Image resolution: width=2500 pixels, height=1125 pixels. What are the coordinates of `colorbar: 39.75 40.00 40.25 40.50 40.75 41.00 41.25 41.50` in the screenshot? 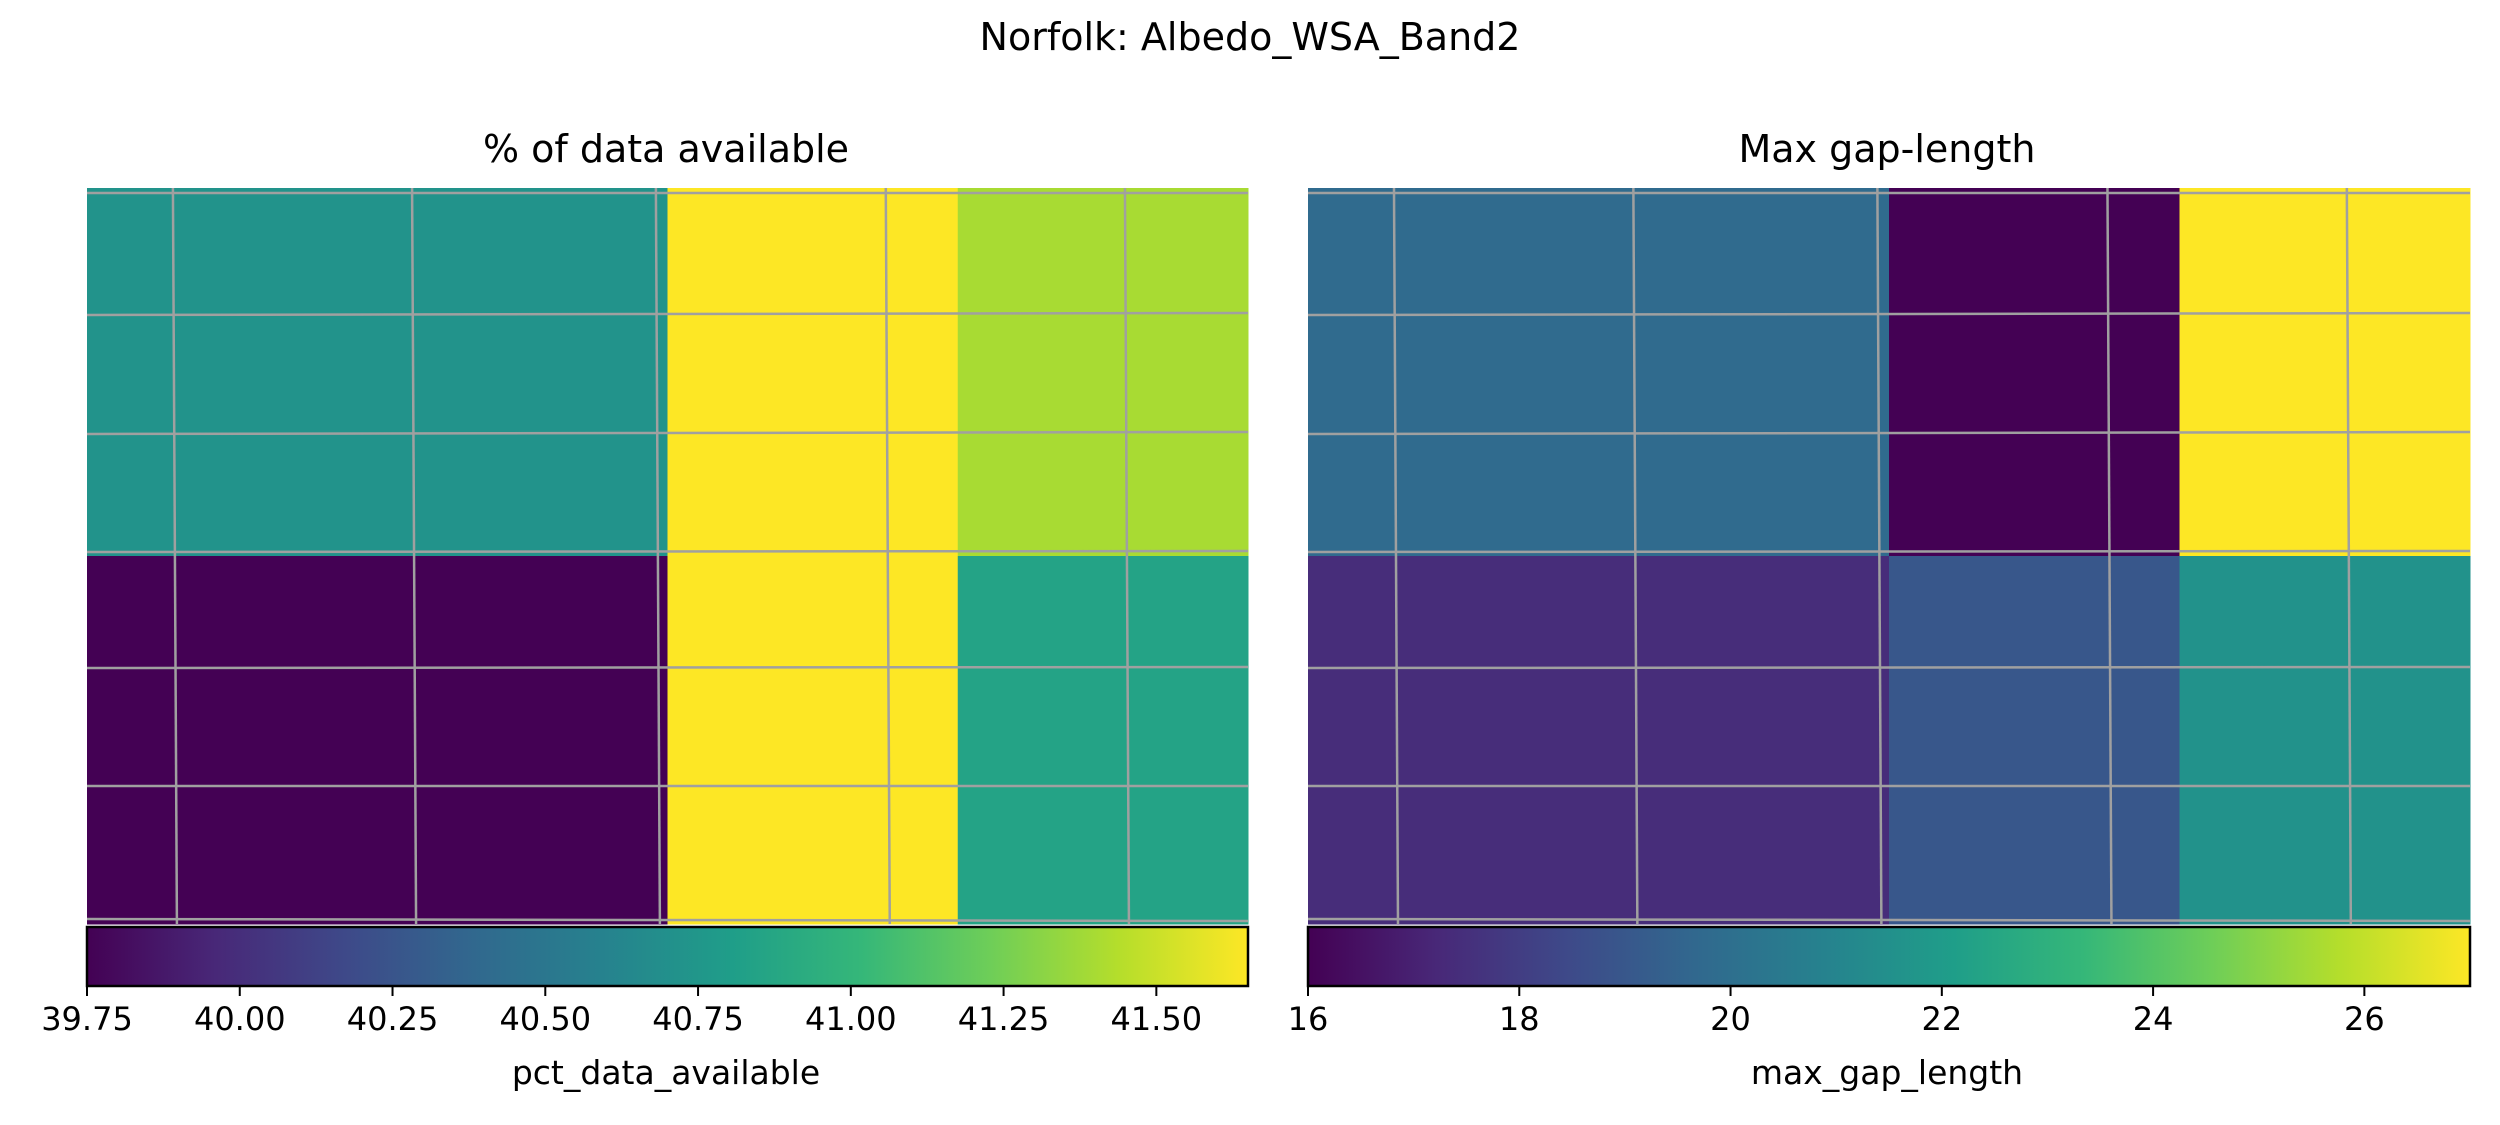 It's located at (645, 981).